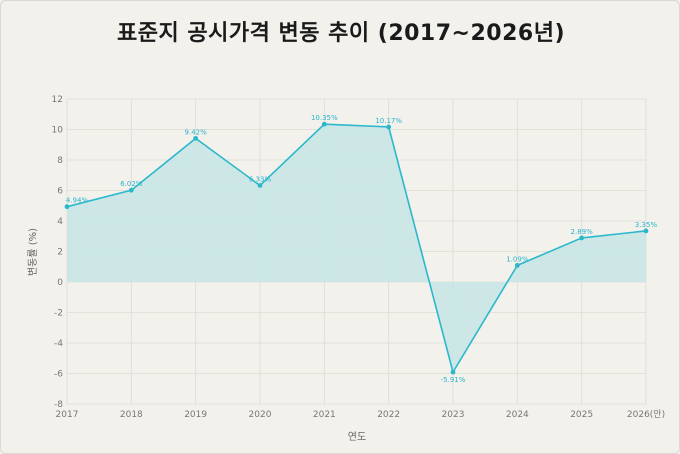  Describe the element at coordinates (33, 252) in the screenshot. I see `y-axis-title: 변동률 (%)` at that location.